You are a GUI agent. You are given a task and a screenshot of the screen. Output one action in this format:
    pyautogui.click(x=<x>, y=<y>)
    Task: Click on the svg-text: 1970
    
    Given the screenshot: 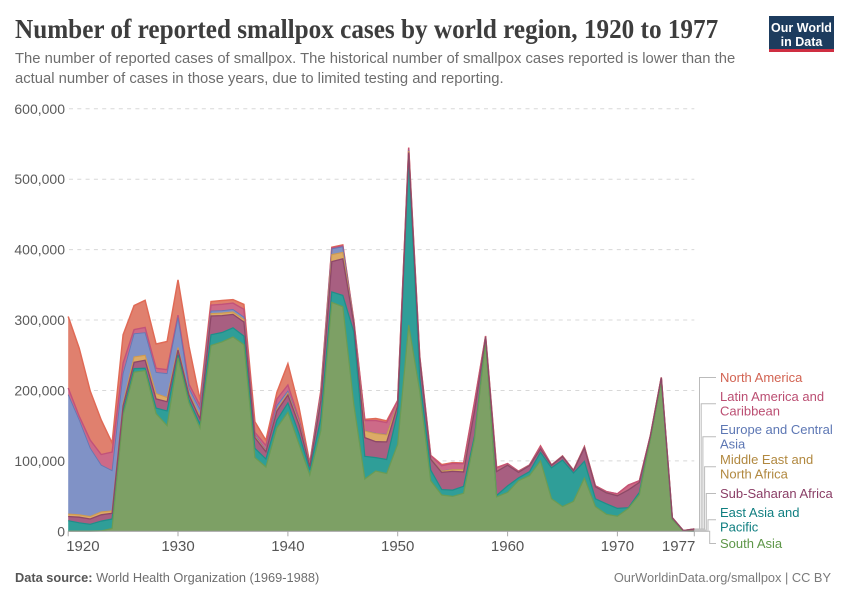 What is the action you would take?
    pyautogui.click(x=617, y=546)
    